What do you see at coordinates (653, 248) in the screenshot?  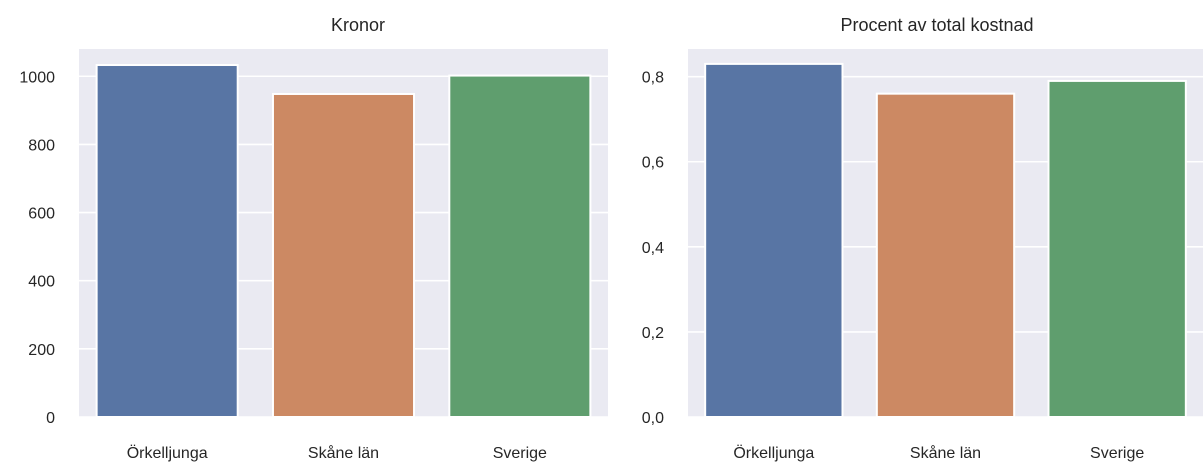 I see `y-tick-label: 0,4` at bounding box center [653, 248].